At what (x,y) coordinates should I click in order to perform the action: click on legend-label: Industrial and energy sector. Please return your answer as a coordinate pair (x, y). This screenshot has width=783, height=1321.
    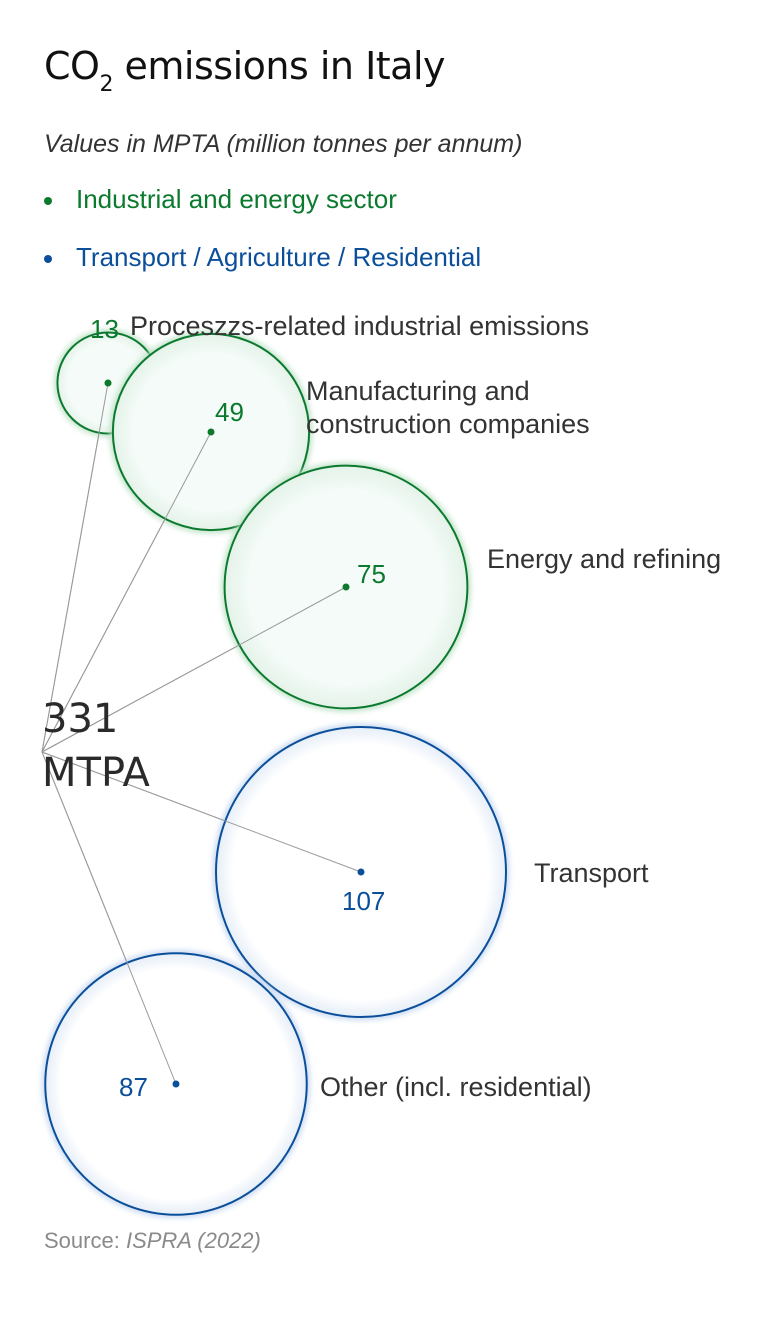
    Looking at the image, I should click on (236, 199).